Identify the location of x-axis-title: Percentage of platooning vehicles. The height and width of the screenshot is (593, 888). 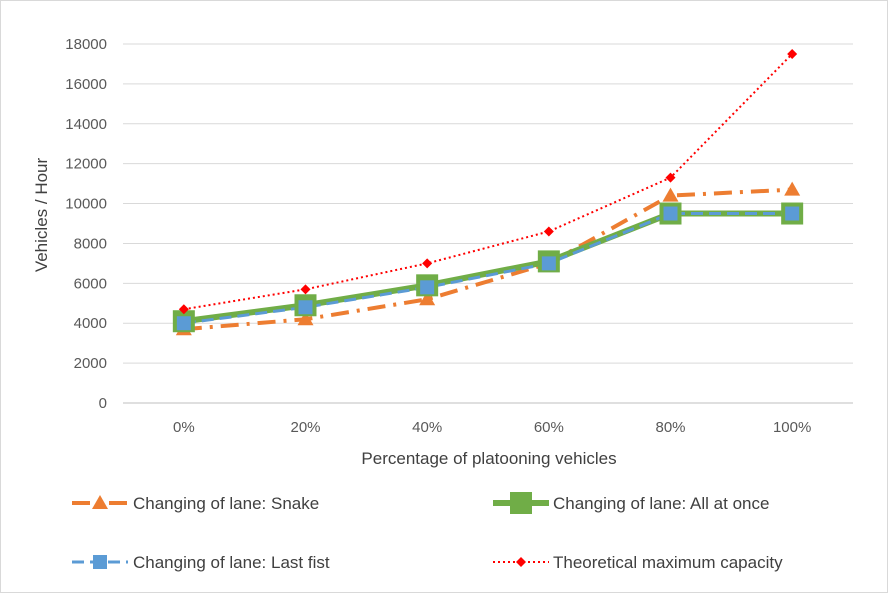
(488, 458).